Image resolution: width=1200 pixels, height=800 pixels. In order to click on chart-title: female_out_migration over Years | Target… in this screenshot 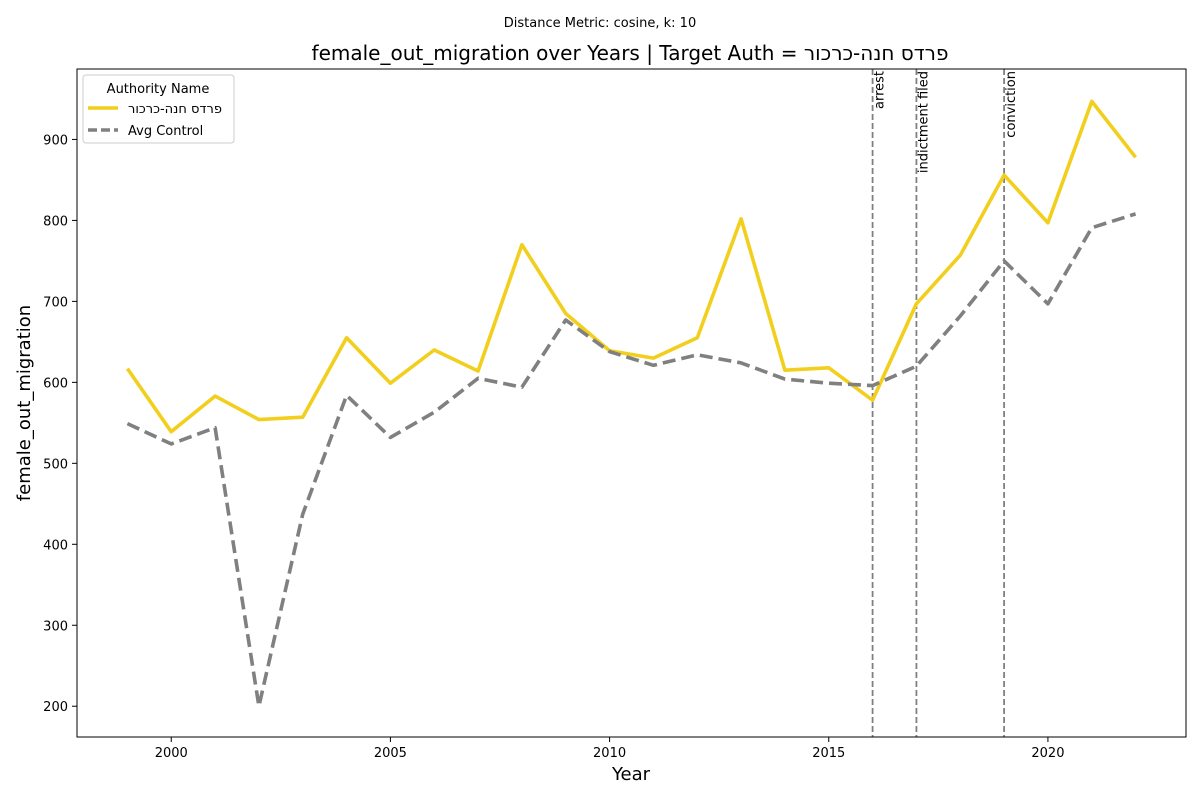, I will do `click(630, 53)`.